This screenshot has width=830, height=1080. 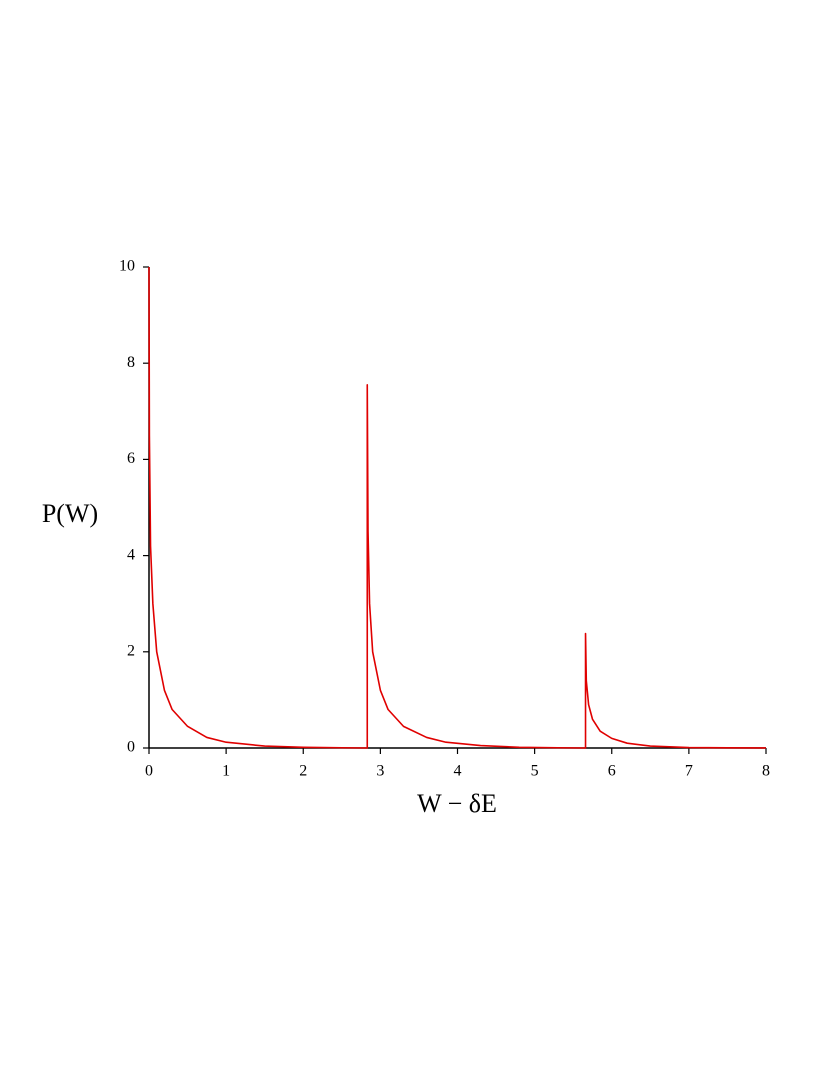 What do you see at coordinates (131, 458) in the screenshot?
I see `y-tick-label: 6` at bounding box center [131, 458].